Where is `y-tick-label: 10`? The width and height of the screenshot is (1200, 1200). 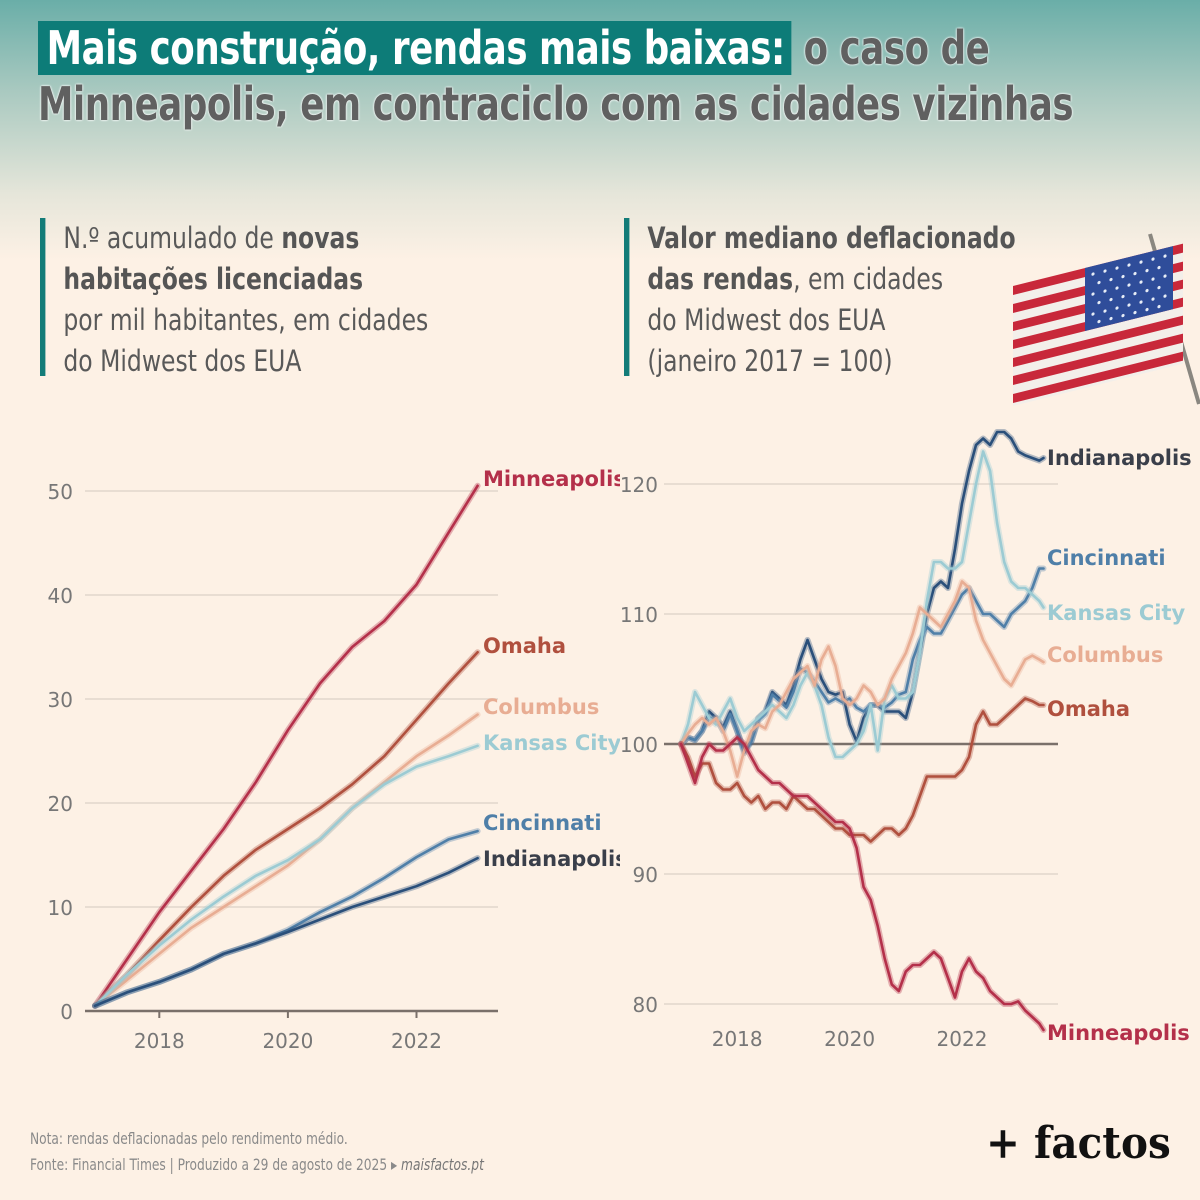 y-tick-label: 10 is located at coordinates (60, 908).